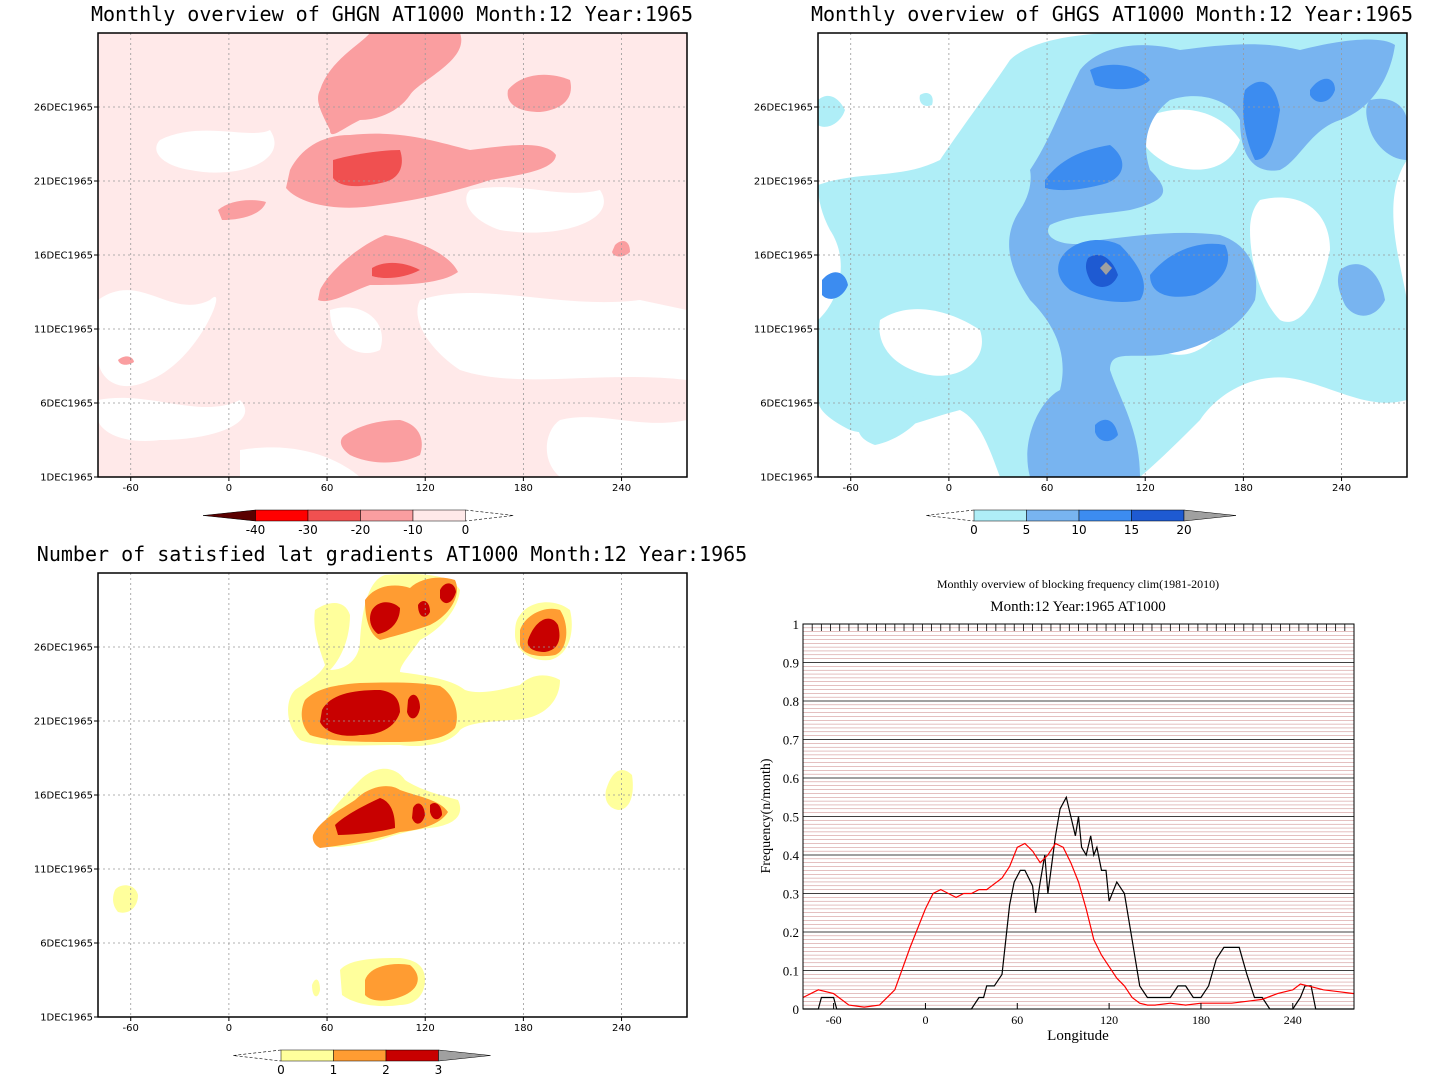 Image resolution: width=1440 pixels, height=1091 pixels. What do you see at coordinates (1078, 530) in the screenshot?
I see `ghgs-colorbar-label: 10` at bounding box center [1078, 530].